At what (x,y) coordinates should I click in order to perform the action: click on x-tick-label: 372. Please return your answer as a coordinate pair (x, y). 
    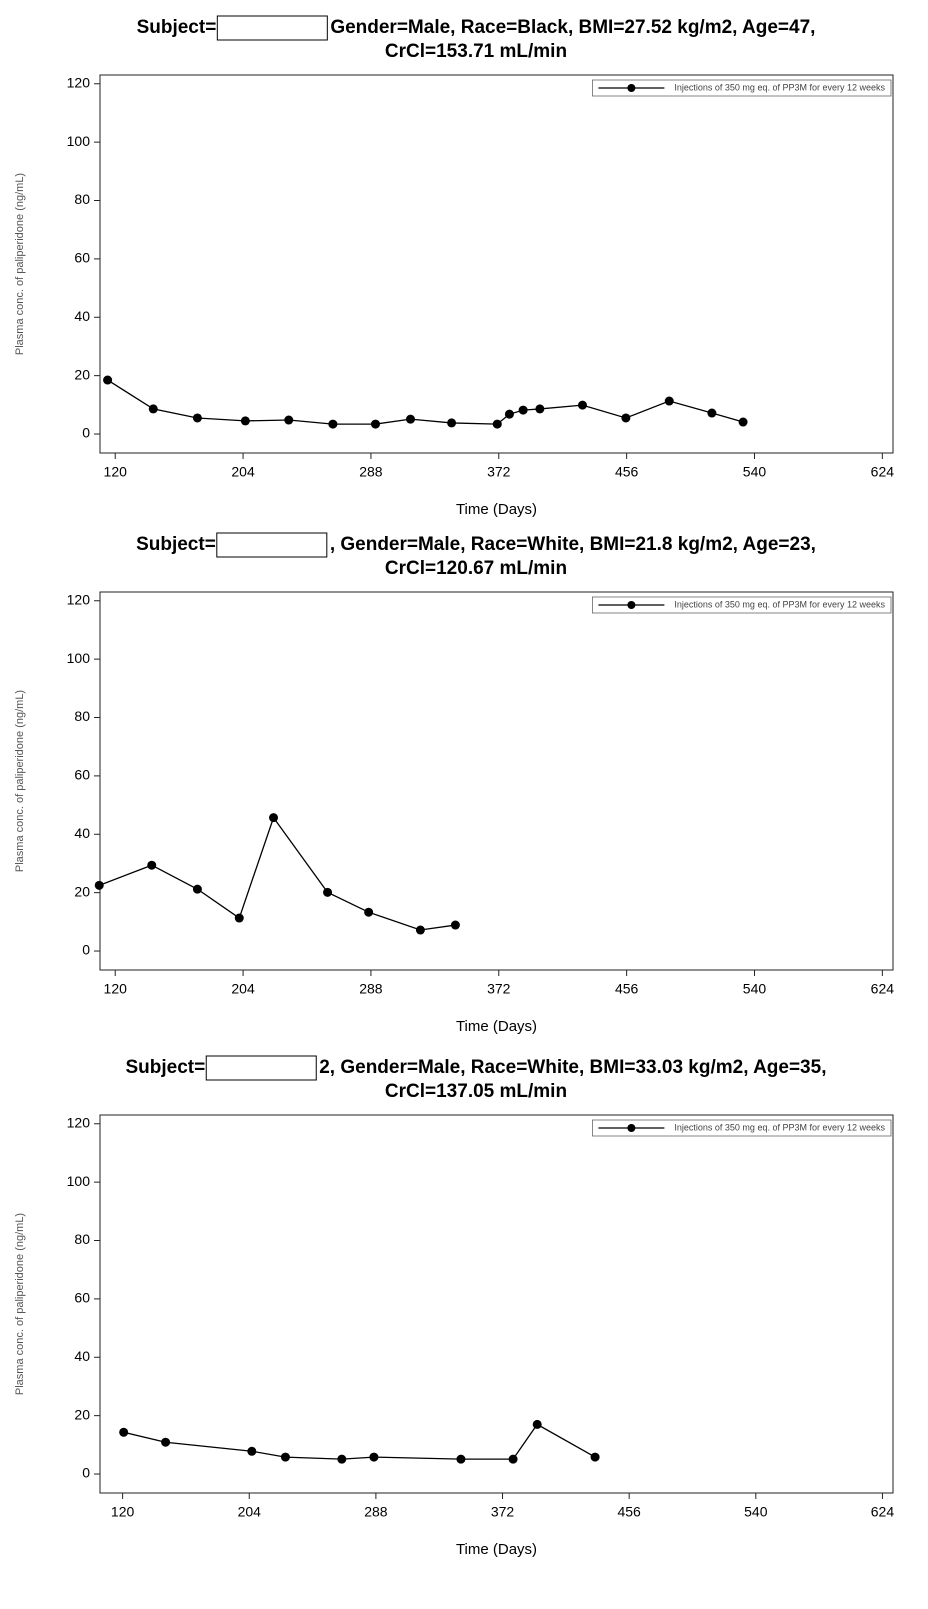
    Looking at the image, I should click on (499, 989).